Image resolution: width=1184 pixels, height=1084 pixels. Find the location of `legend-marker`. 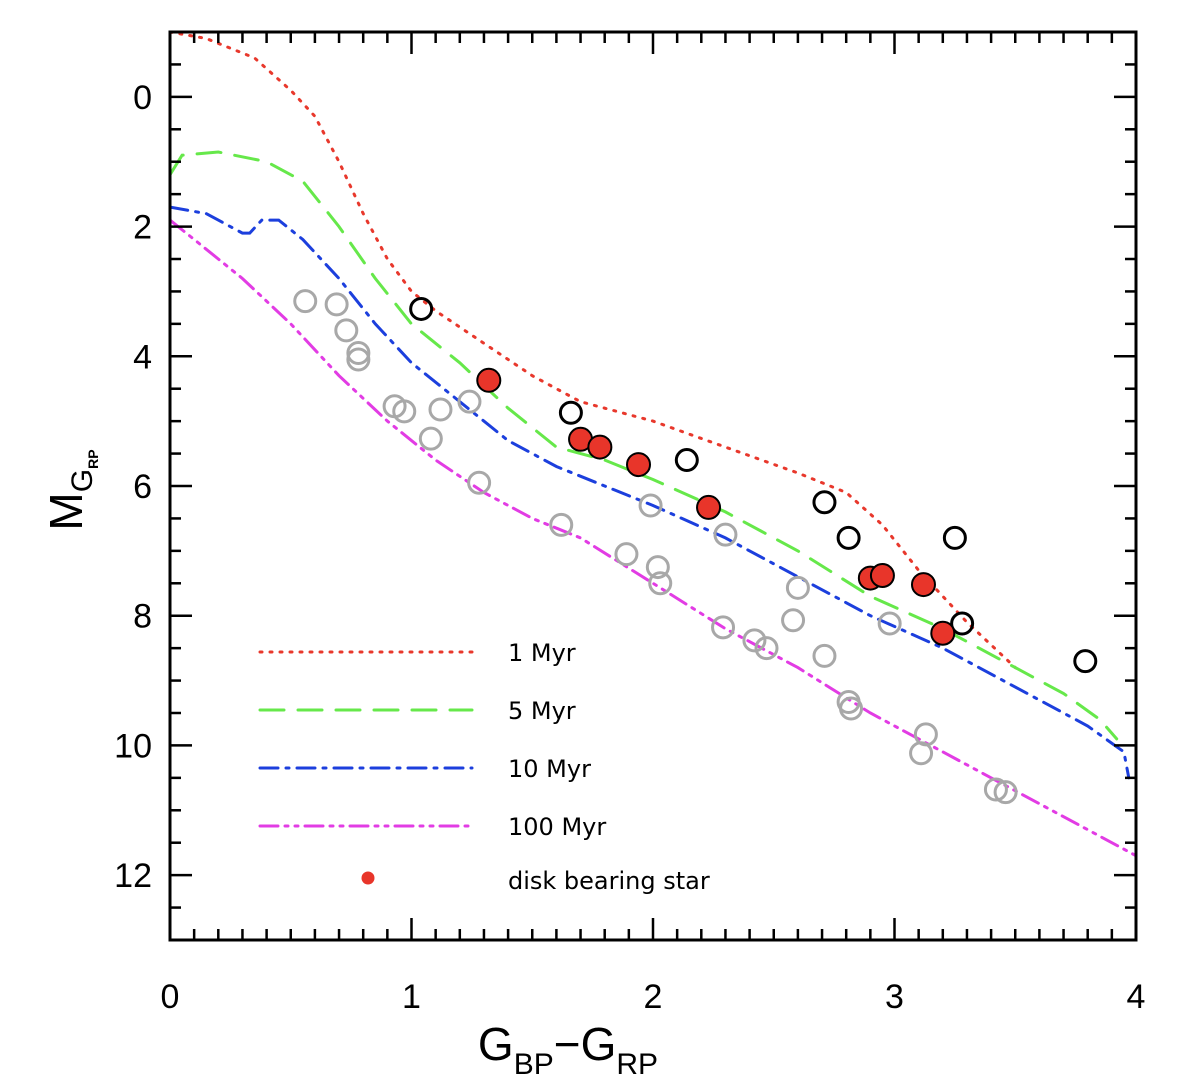

legend-marker is located at coordinates (368, 878).